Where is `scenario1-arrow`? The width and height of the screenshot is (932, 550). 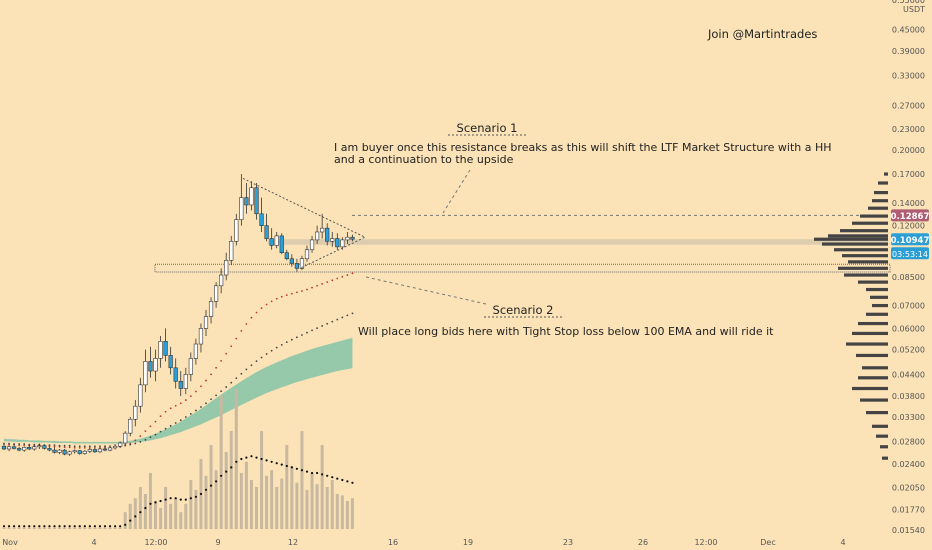 scenario1-arrow is located at coordinates (456, 191).